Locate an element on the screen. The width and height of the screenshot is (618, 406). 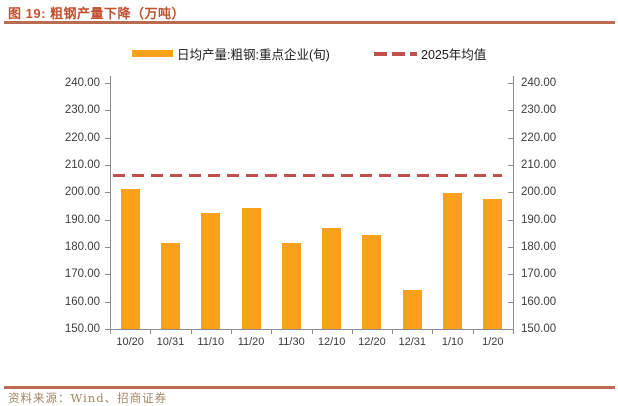
y-axis-label-right: 180.00 is located at coordinates (539, 247).